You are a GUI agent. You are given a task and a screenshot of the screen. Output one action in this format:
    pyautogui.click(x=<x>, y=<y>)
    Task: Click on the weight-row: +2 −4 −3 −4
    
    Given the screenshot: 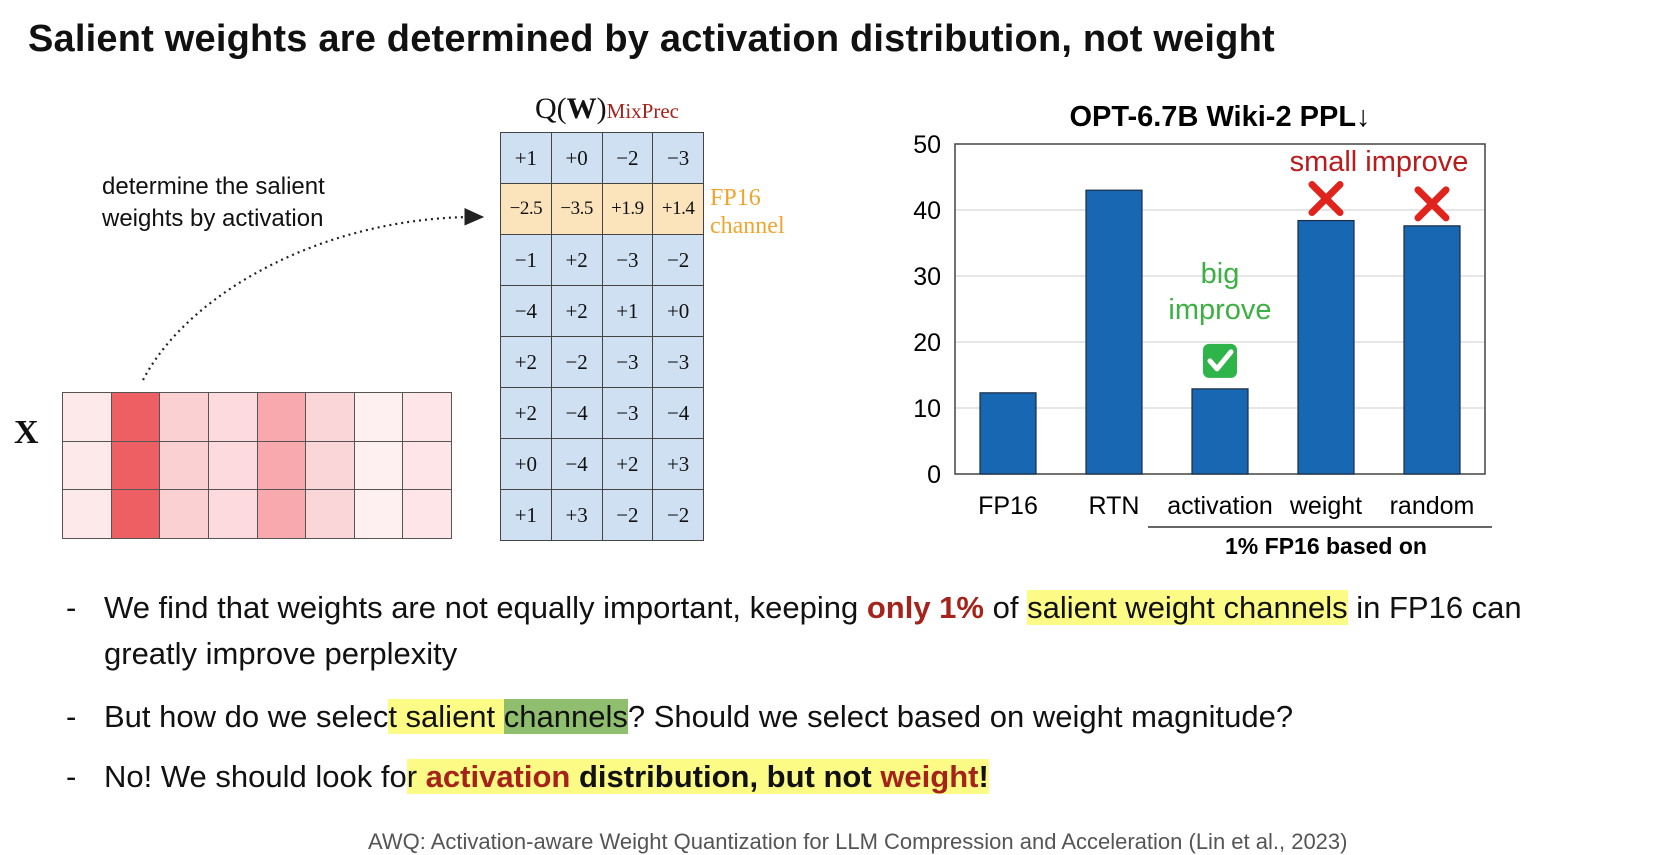 What is the action you would take?
    pyautogui.click(x=602, y=413)
    